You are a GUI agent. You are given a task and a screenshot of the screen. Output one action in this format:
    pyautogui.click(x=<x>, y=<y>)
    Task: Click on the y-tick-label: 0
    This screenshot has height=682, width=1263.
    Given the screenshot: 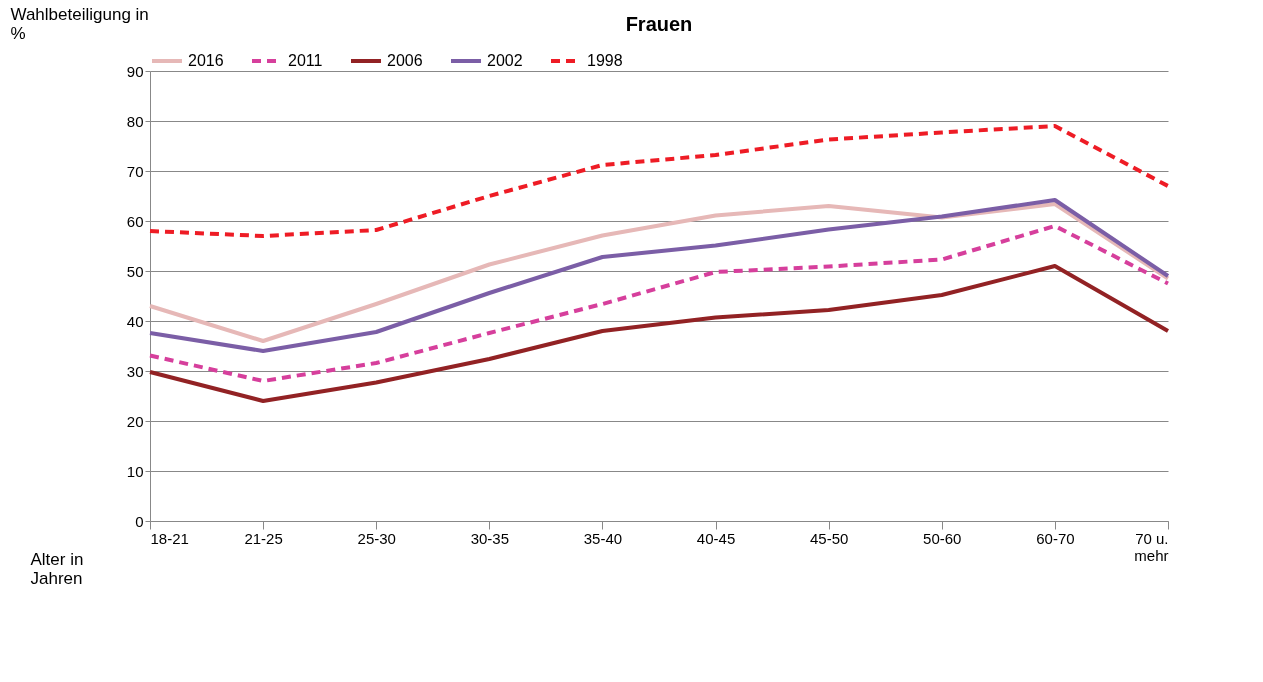 What is the action you would take?
    pyautogui.click(x=139, y=521)
    